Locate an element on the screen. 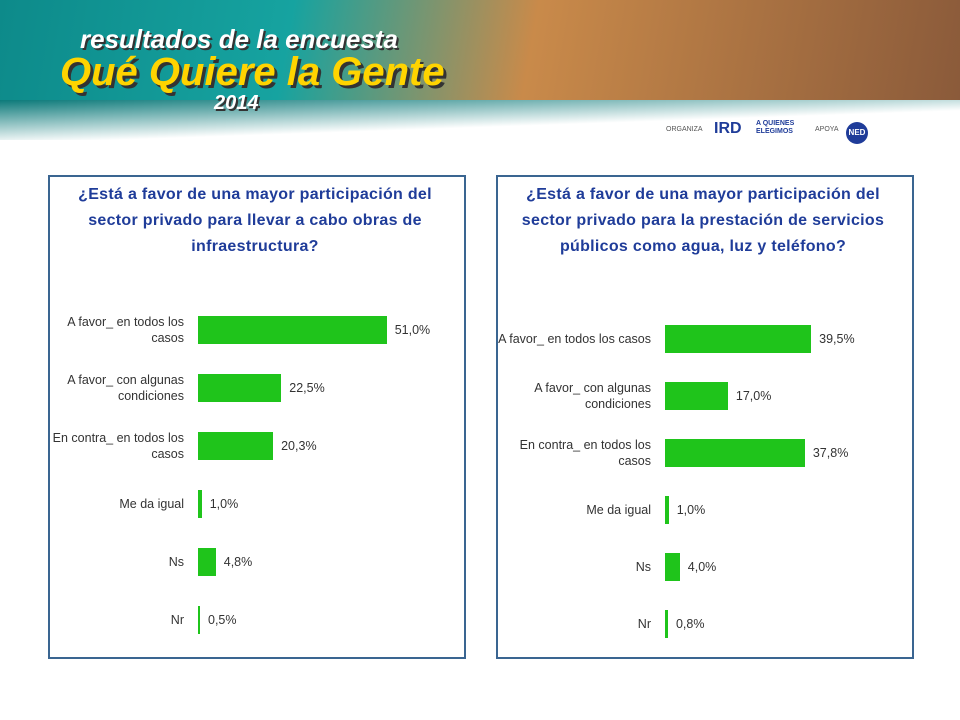  value-label: 4,8% is located at coordinates (238, 562).